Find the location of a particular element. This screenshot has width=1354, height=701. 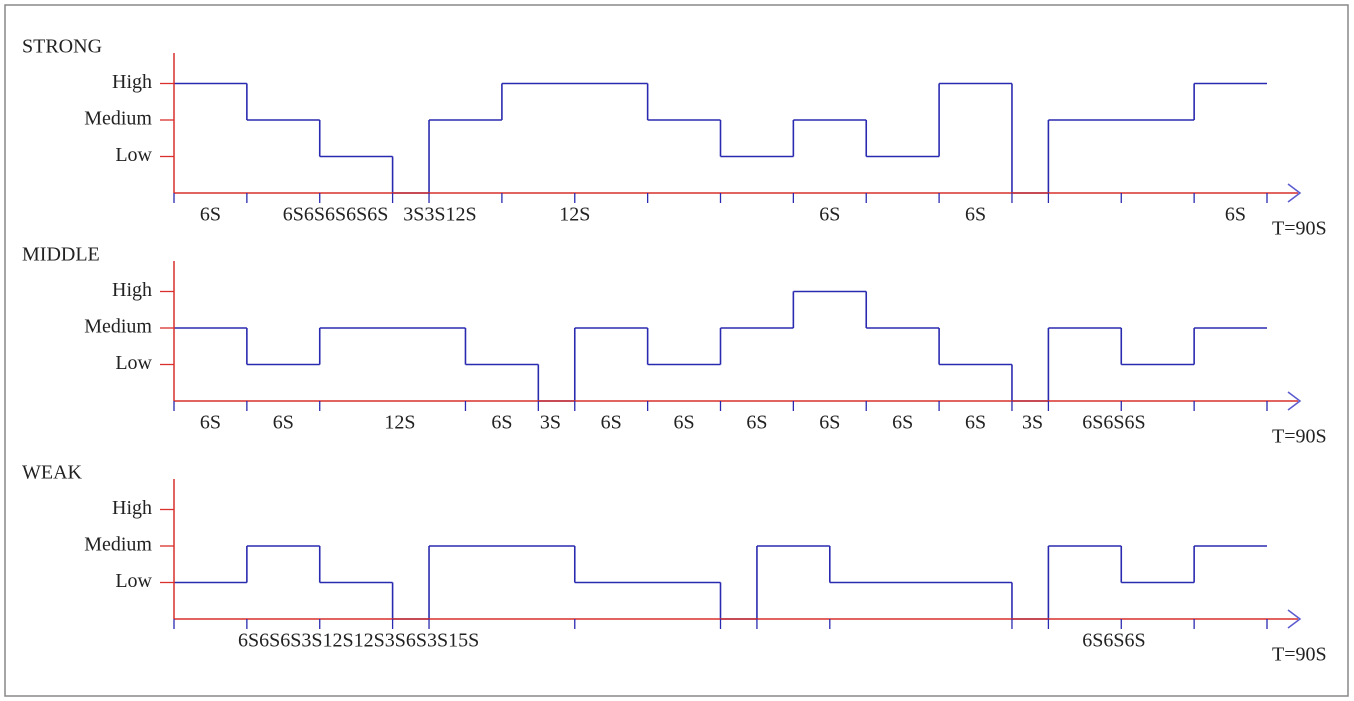

panel-title: STRONG is located at coordinates (62, 47).